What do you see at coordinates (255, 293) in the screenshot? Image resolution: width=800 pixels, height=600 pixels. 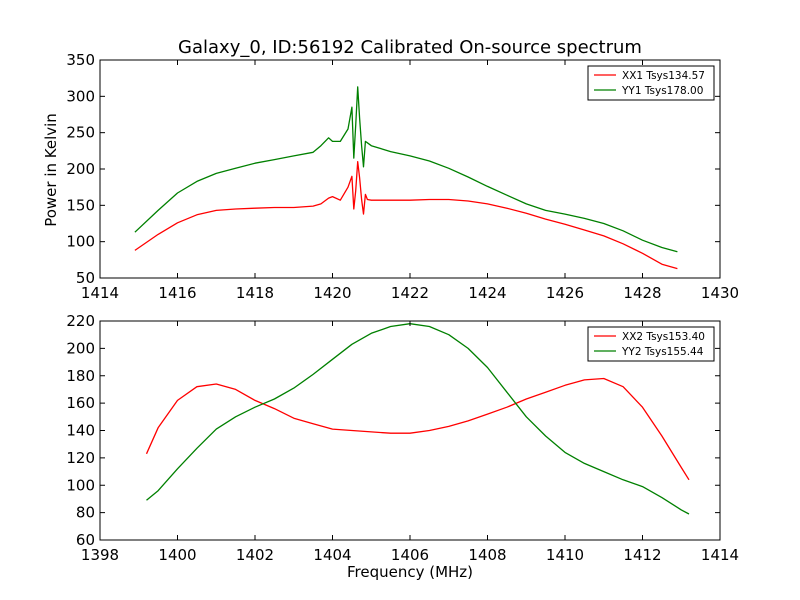 I see `x-tick-label: 1418` at bounding box center [255, 293].